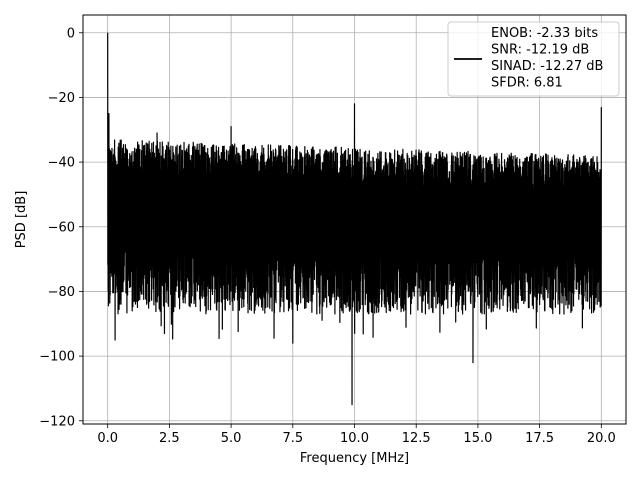 The height and width of the screenshot is (480, 640). What do you see at coordinates (169, 438) in the screenshot?
I see `x-tick-label: 2.5` at bounding box center [169, 438].